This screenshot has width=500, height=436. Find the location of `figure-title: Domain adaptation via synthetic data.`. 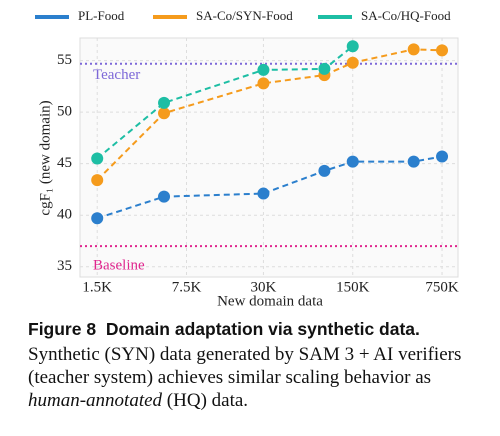

figure-title: Domain adaptation via synthetic data. is located at coordinates (262, 329).